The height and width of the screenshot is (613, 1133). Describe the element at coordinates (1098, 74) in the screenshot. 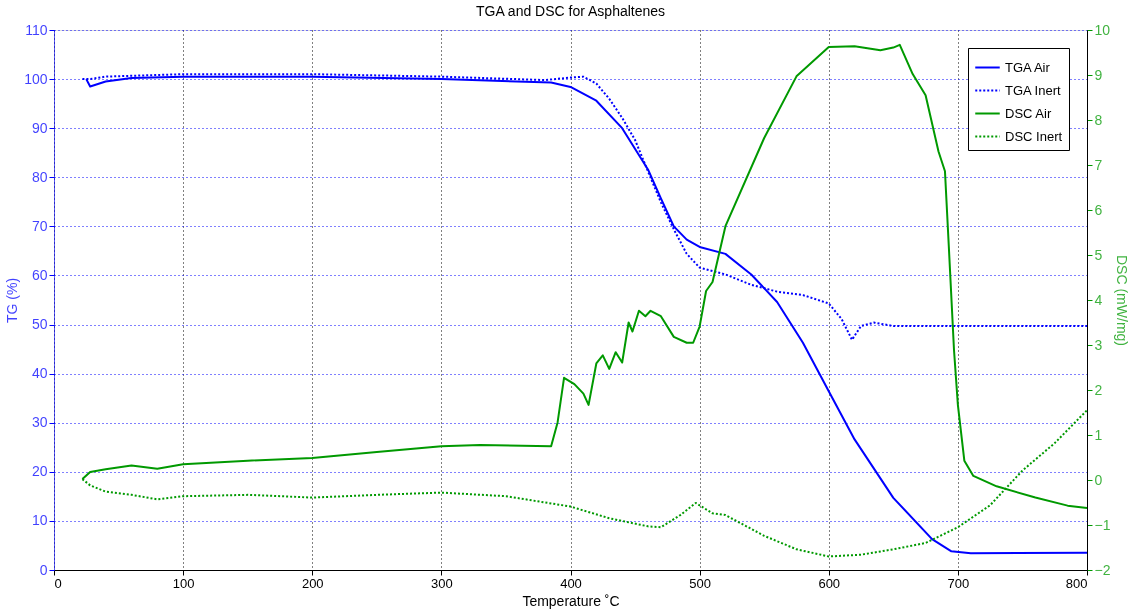

I see `y2-tick-label: 9` at that location.